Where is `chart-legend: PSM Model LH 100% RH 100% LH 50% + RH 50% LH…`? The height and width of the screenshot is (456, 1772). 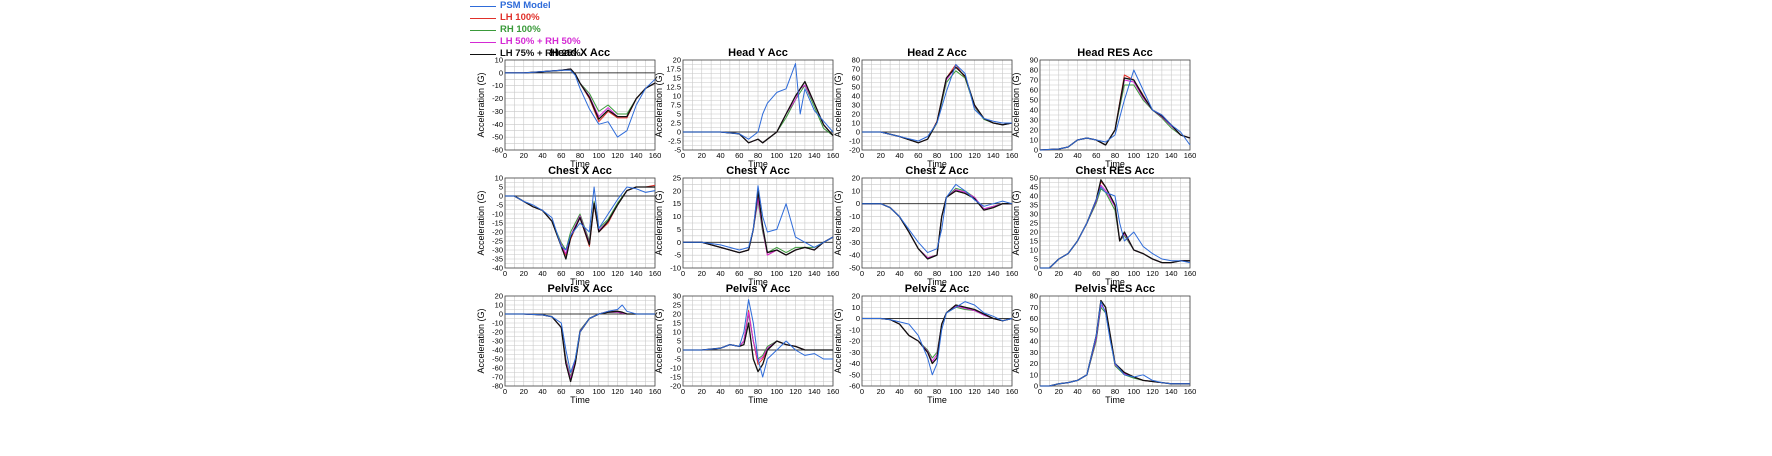 chart-legend: PSM Model LH 100% RH 100% LH 50% + RH 50% LH… is located at coordinates (555, 30).